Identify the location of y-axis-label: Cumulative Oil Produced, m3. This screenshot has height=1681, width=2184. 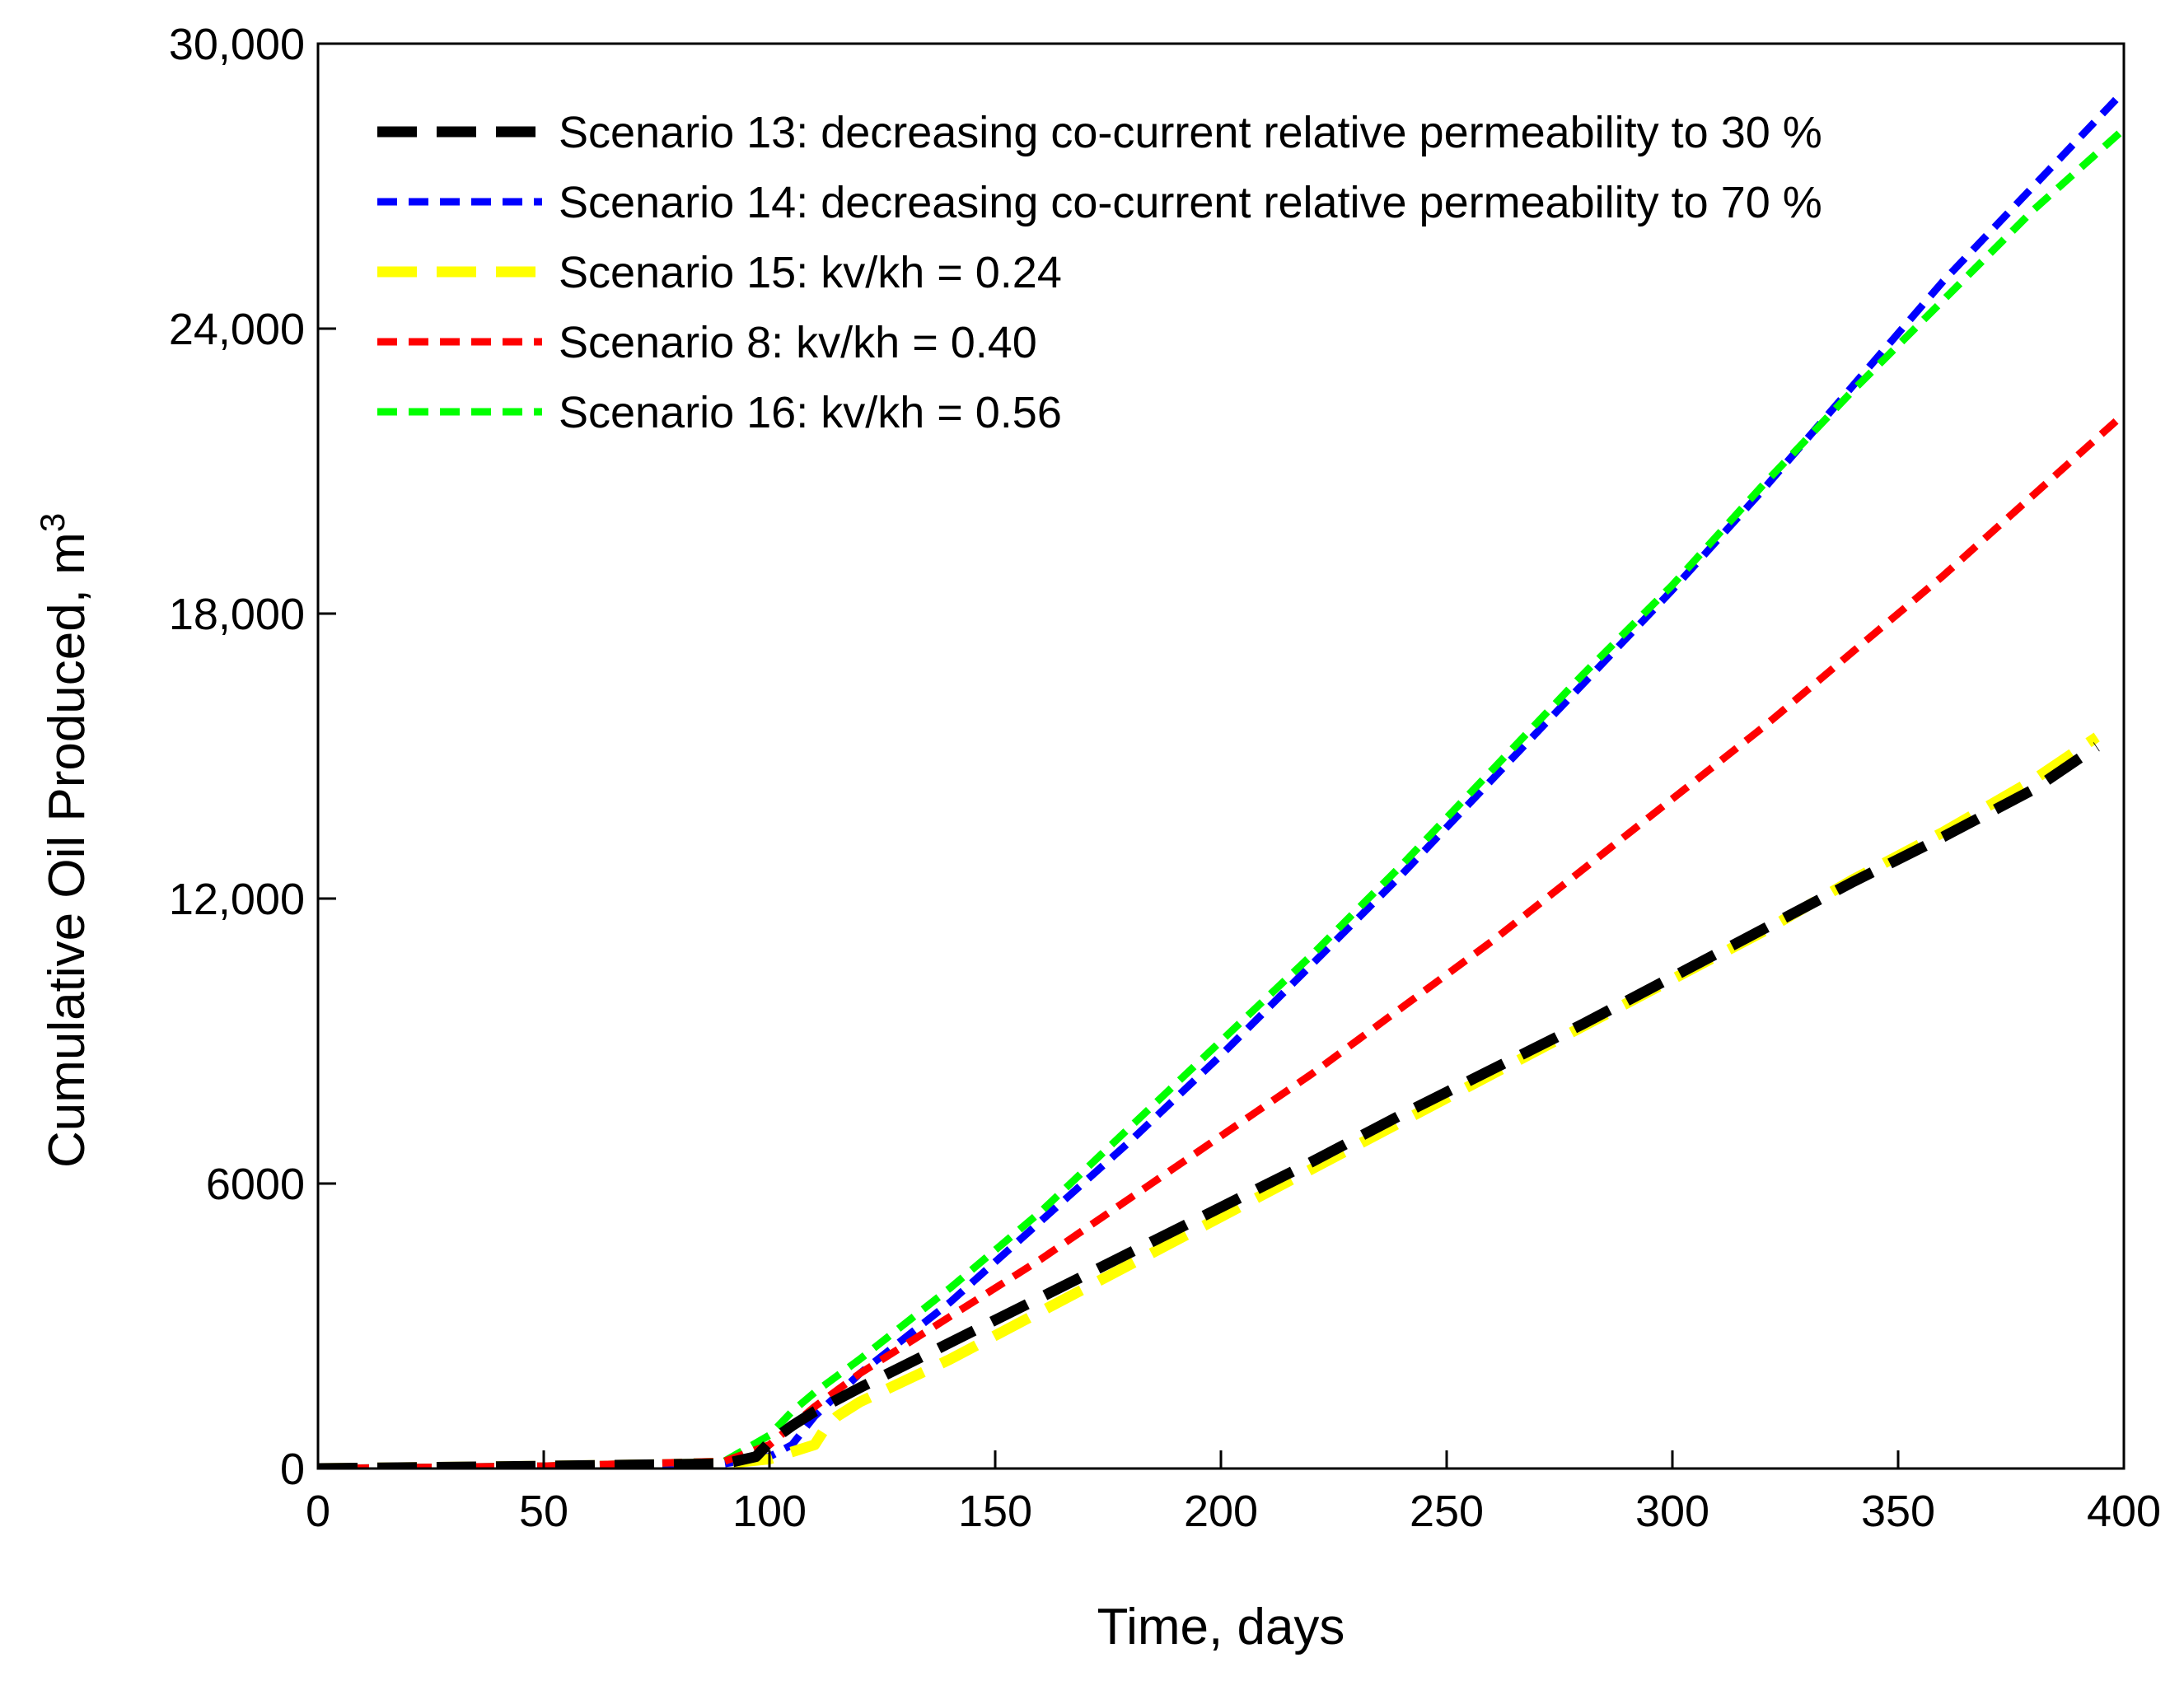
(64, 840).